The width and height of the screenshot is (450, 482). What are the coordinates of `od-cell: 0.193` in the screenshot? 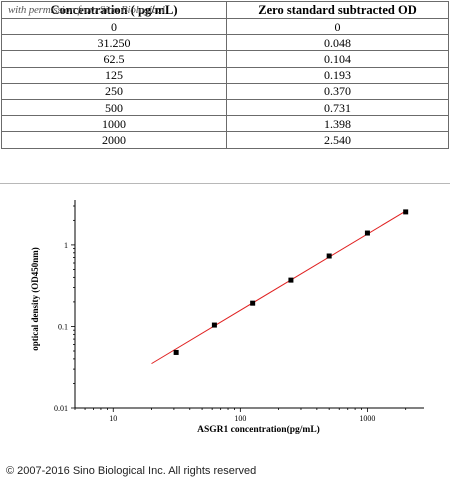 It's located at (337, 75).